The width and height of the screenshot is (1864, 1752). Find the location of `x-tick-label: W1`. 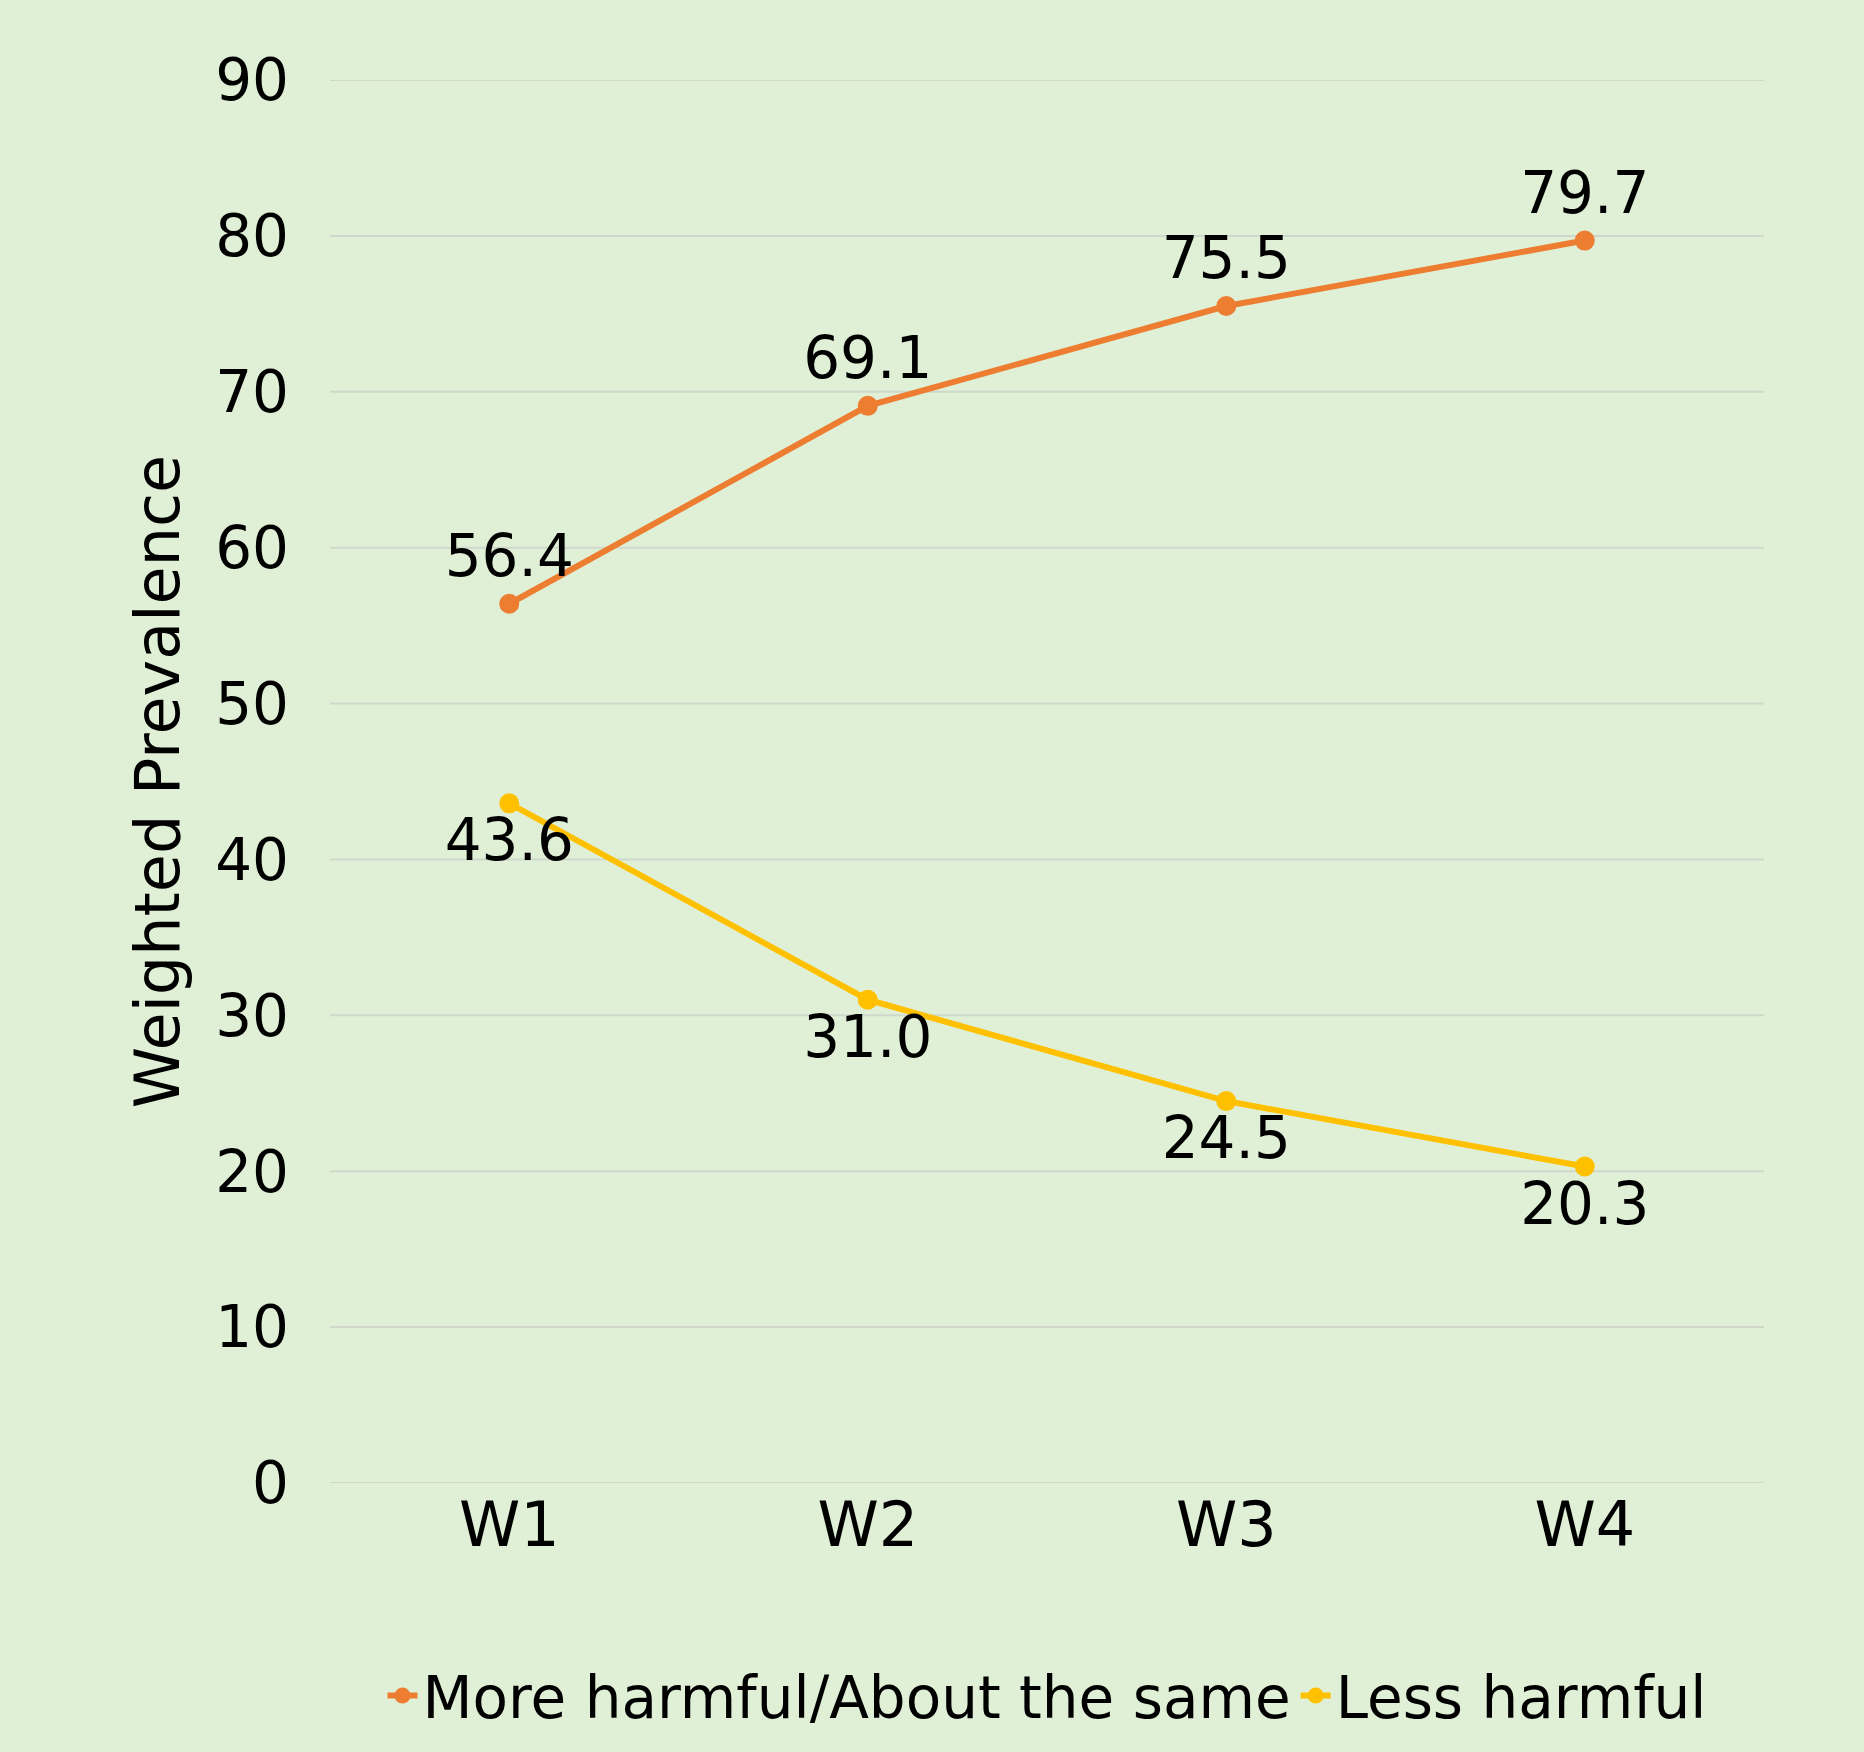

x-tick-label: W1 is located at coordinates (509, 1524).